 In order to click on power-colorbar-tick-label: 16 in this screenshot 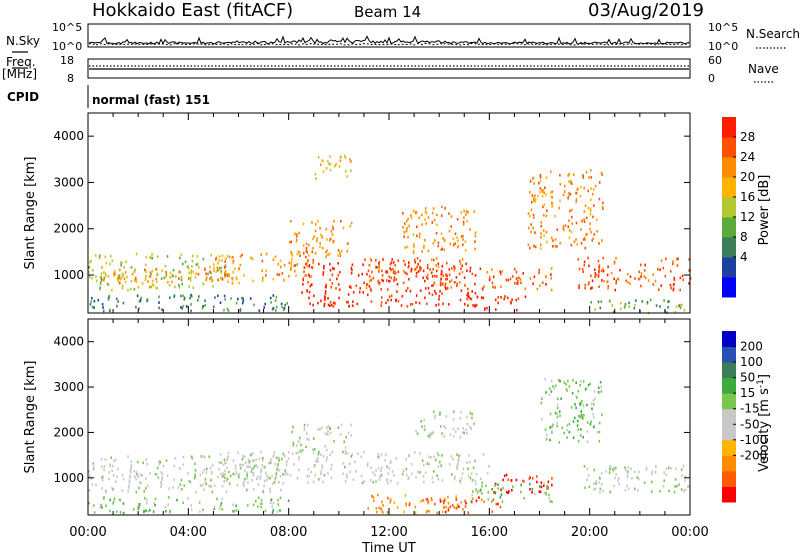, I will do `click(747, 197)`.